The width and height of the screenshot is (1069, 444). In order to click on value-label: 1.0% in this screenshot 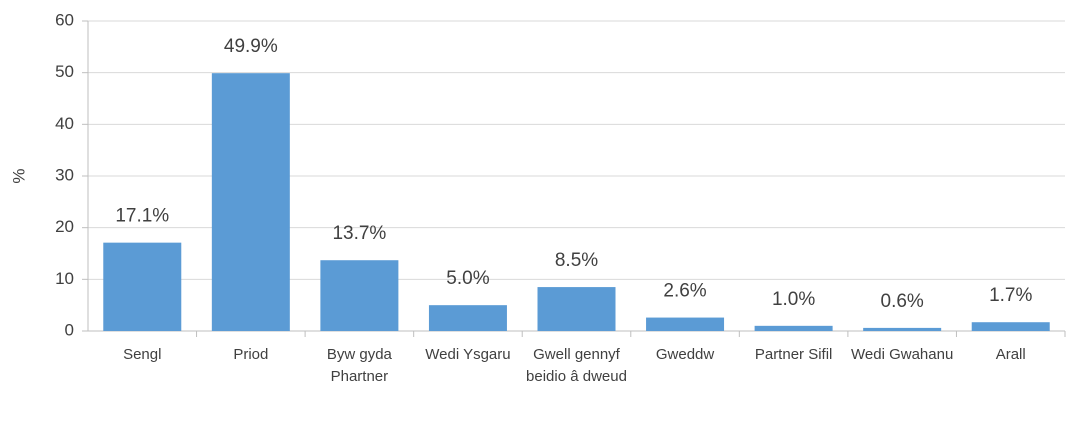, I will do `click(793, 299)`.